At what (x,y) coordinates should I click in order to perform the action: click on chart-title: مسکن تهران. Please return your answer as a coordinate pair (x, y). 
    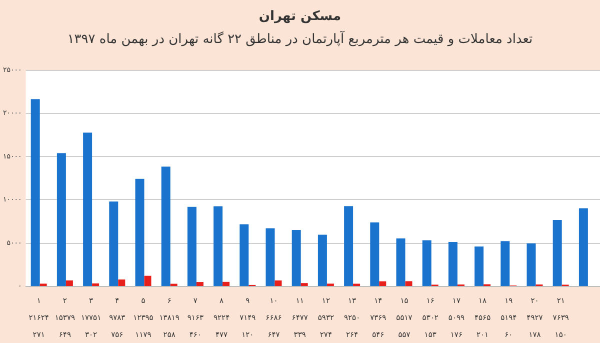
    Looking at the image, I should click on (300, 16).